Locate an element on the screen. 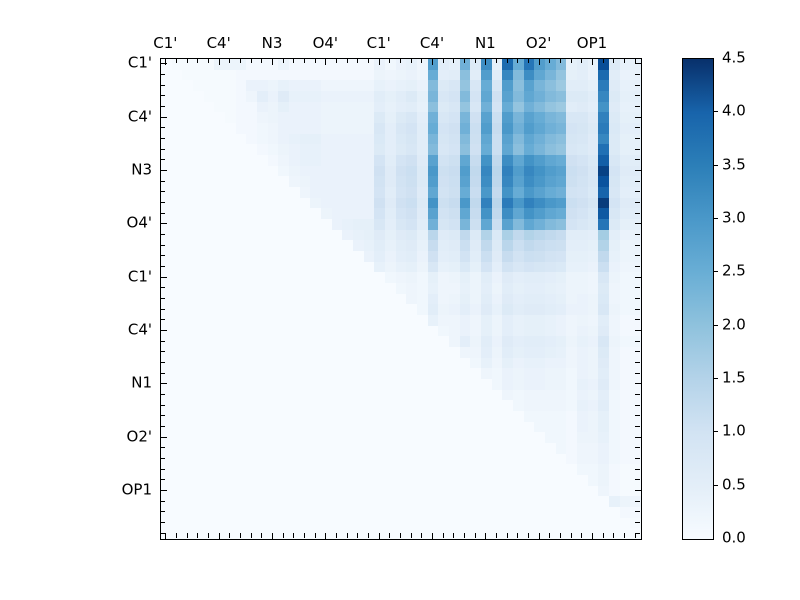  x-tick-label: O2' is located at coordinates (538, 43).